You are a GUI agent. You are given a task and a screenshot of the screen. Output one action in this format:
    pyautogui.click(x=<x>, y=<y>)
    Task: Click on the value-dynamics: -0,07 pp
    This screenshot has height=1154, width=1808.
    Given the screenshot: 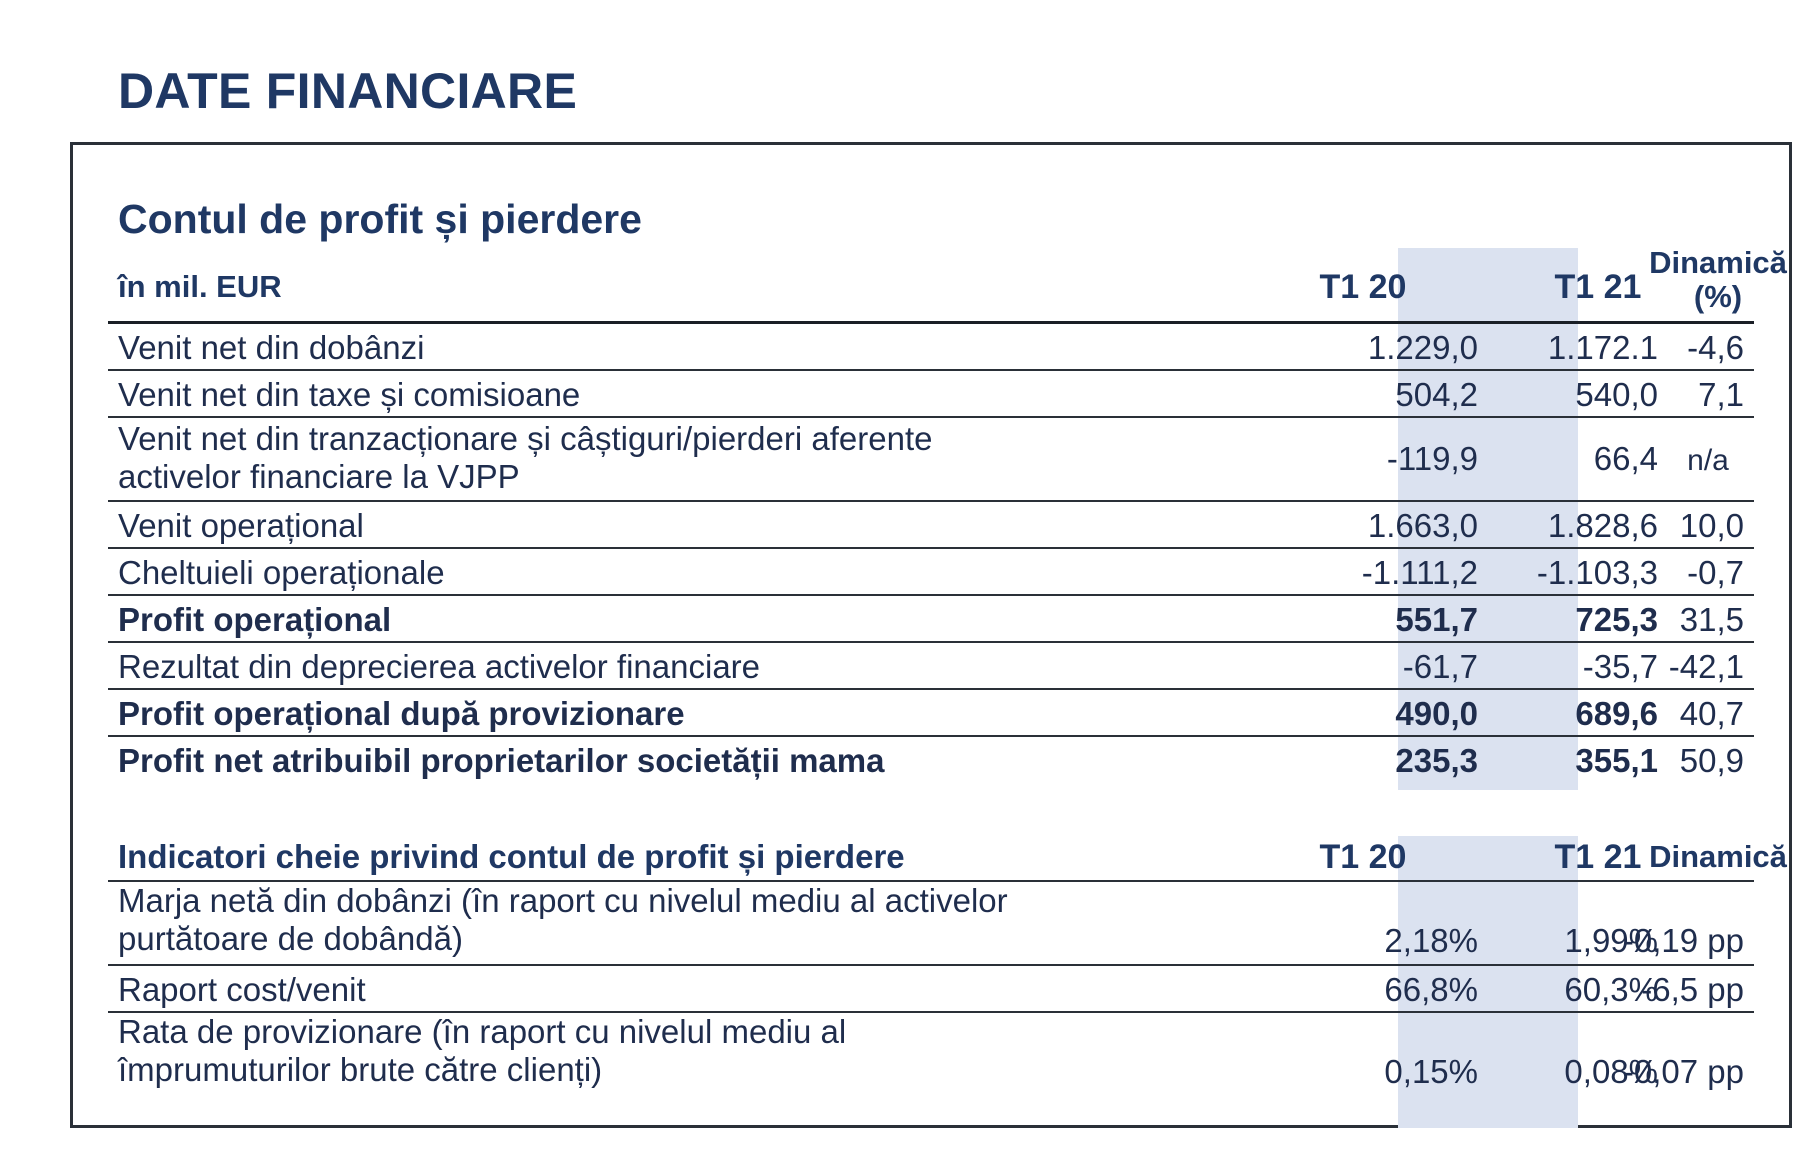 What is the action you would take?
    pyautogui.click(x=1683, y=1071)
    